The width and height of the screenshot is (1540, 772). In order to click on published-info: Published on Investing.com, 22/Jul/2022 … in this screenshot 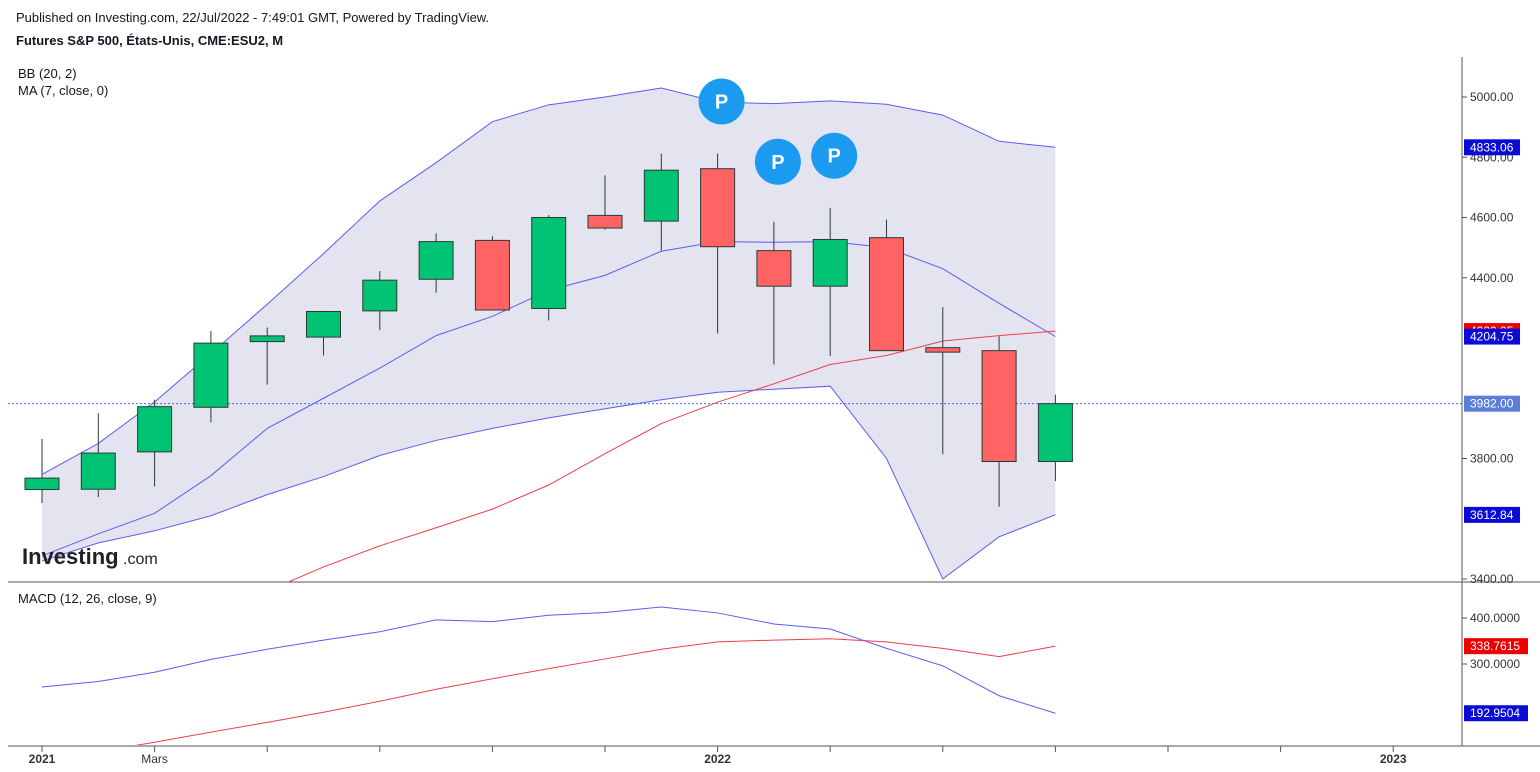, I will do `click(253, 17)`.